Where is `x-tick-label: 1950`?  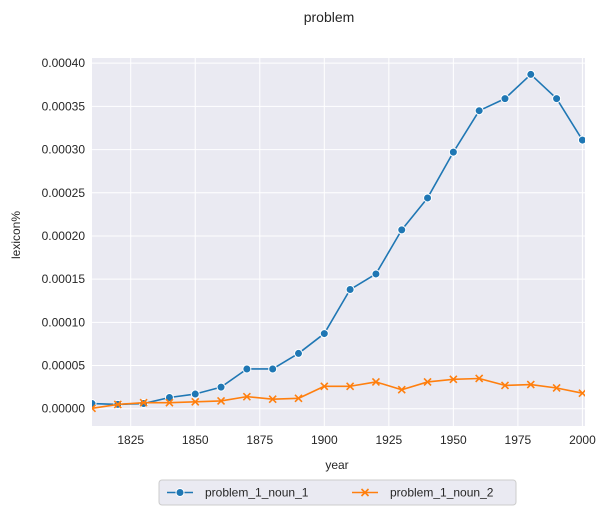 x-tick-label: 1950 is located at coordinates (453, 440).